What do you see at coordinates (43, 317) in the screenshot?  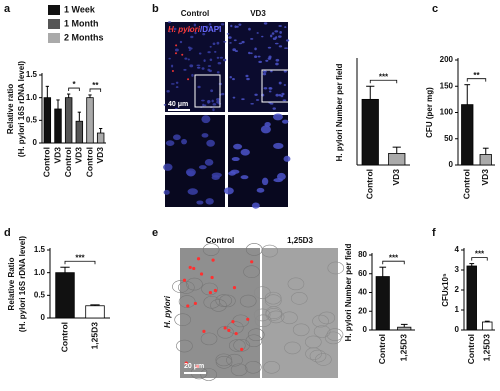 I see `y-tick-label: 0` at bounding box center [43, 317].